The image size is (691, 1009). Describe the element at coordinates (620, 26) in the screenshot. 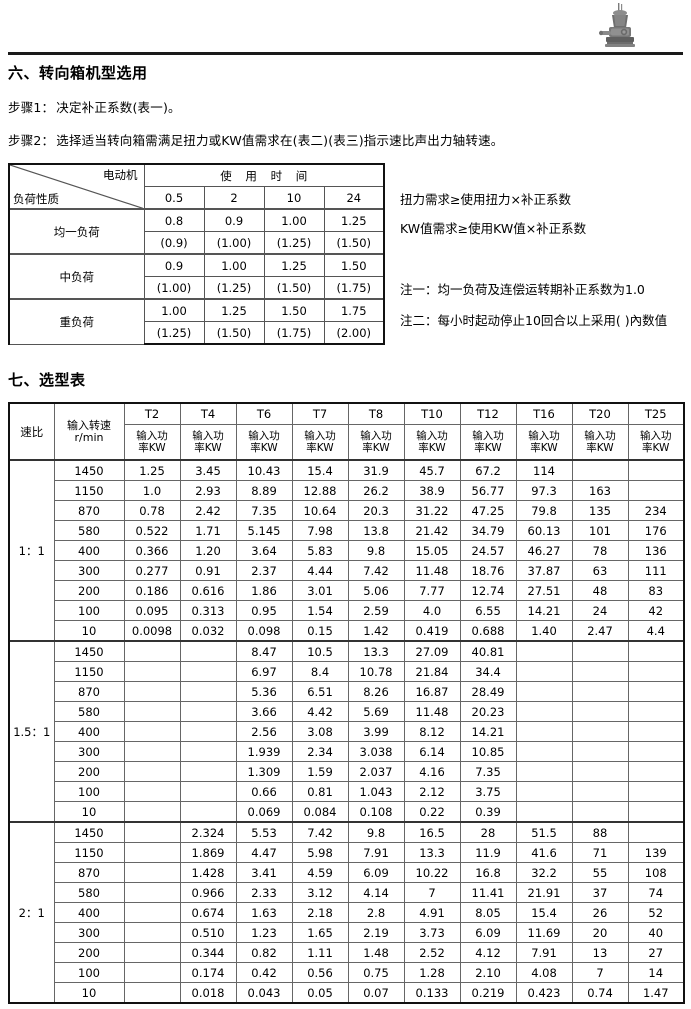

I see `gearbox-product-photo` at that location.